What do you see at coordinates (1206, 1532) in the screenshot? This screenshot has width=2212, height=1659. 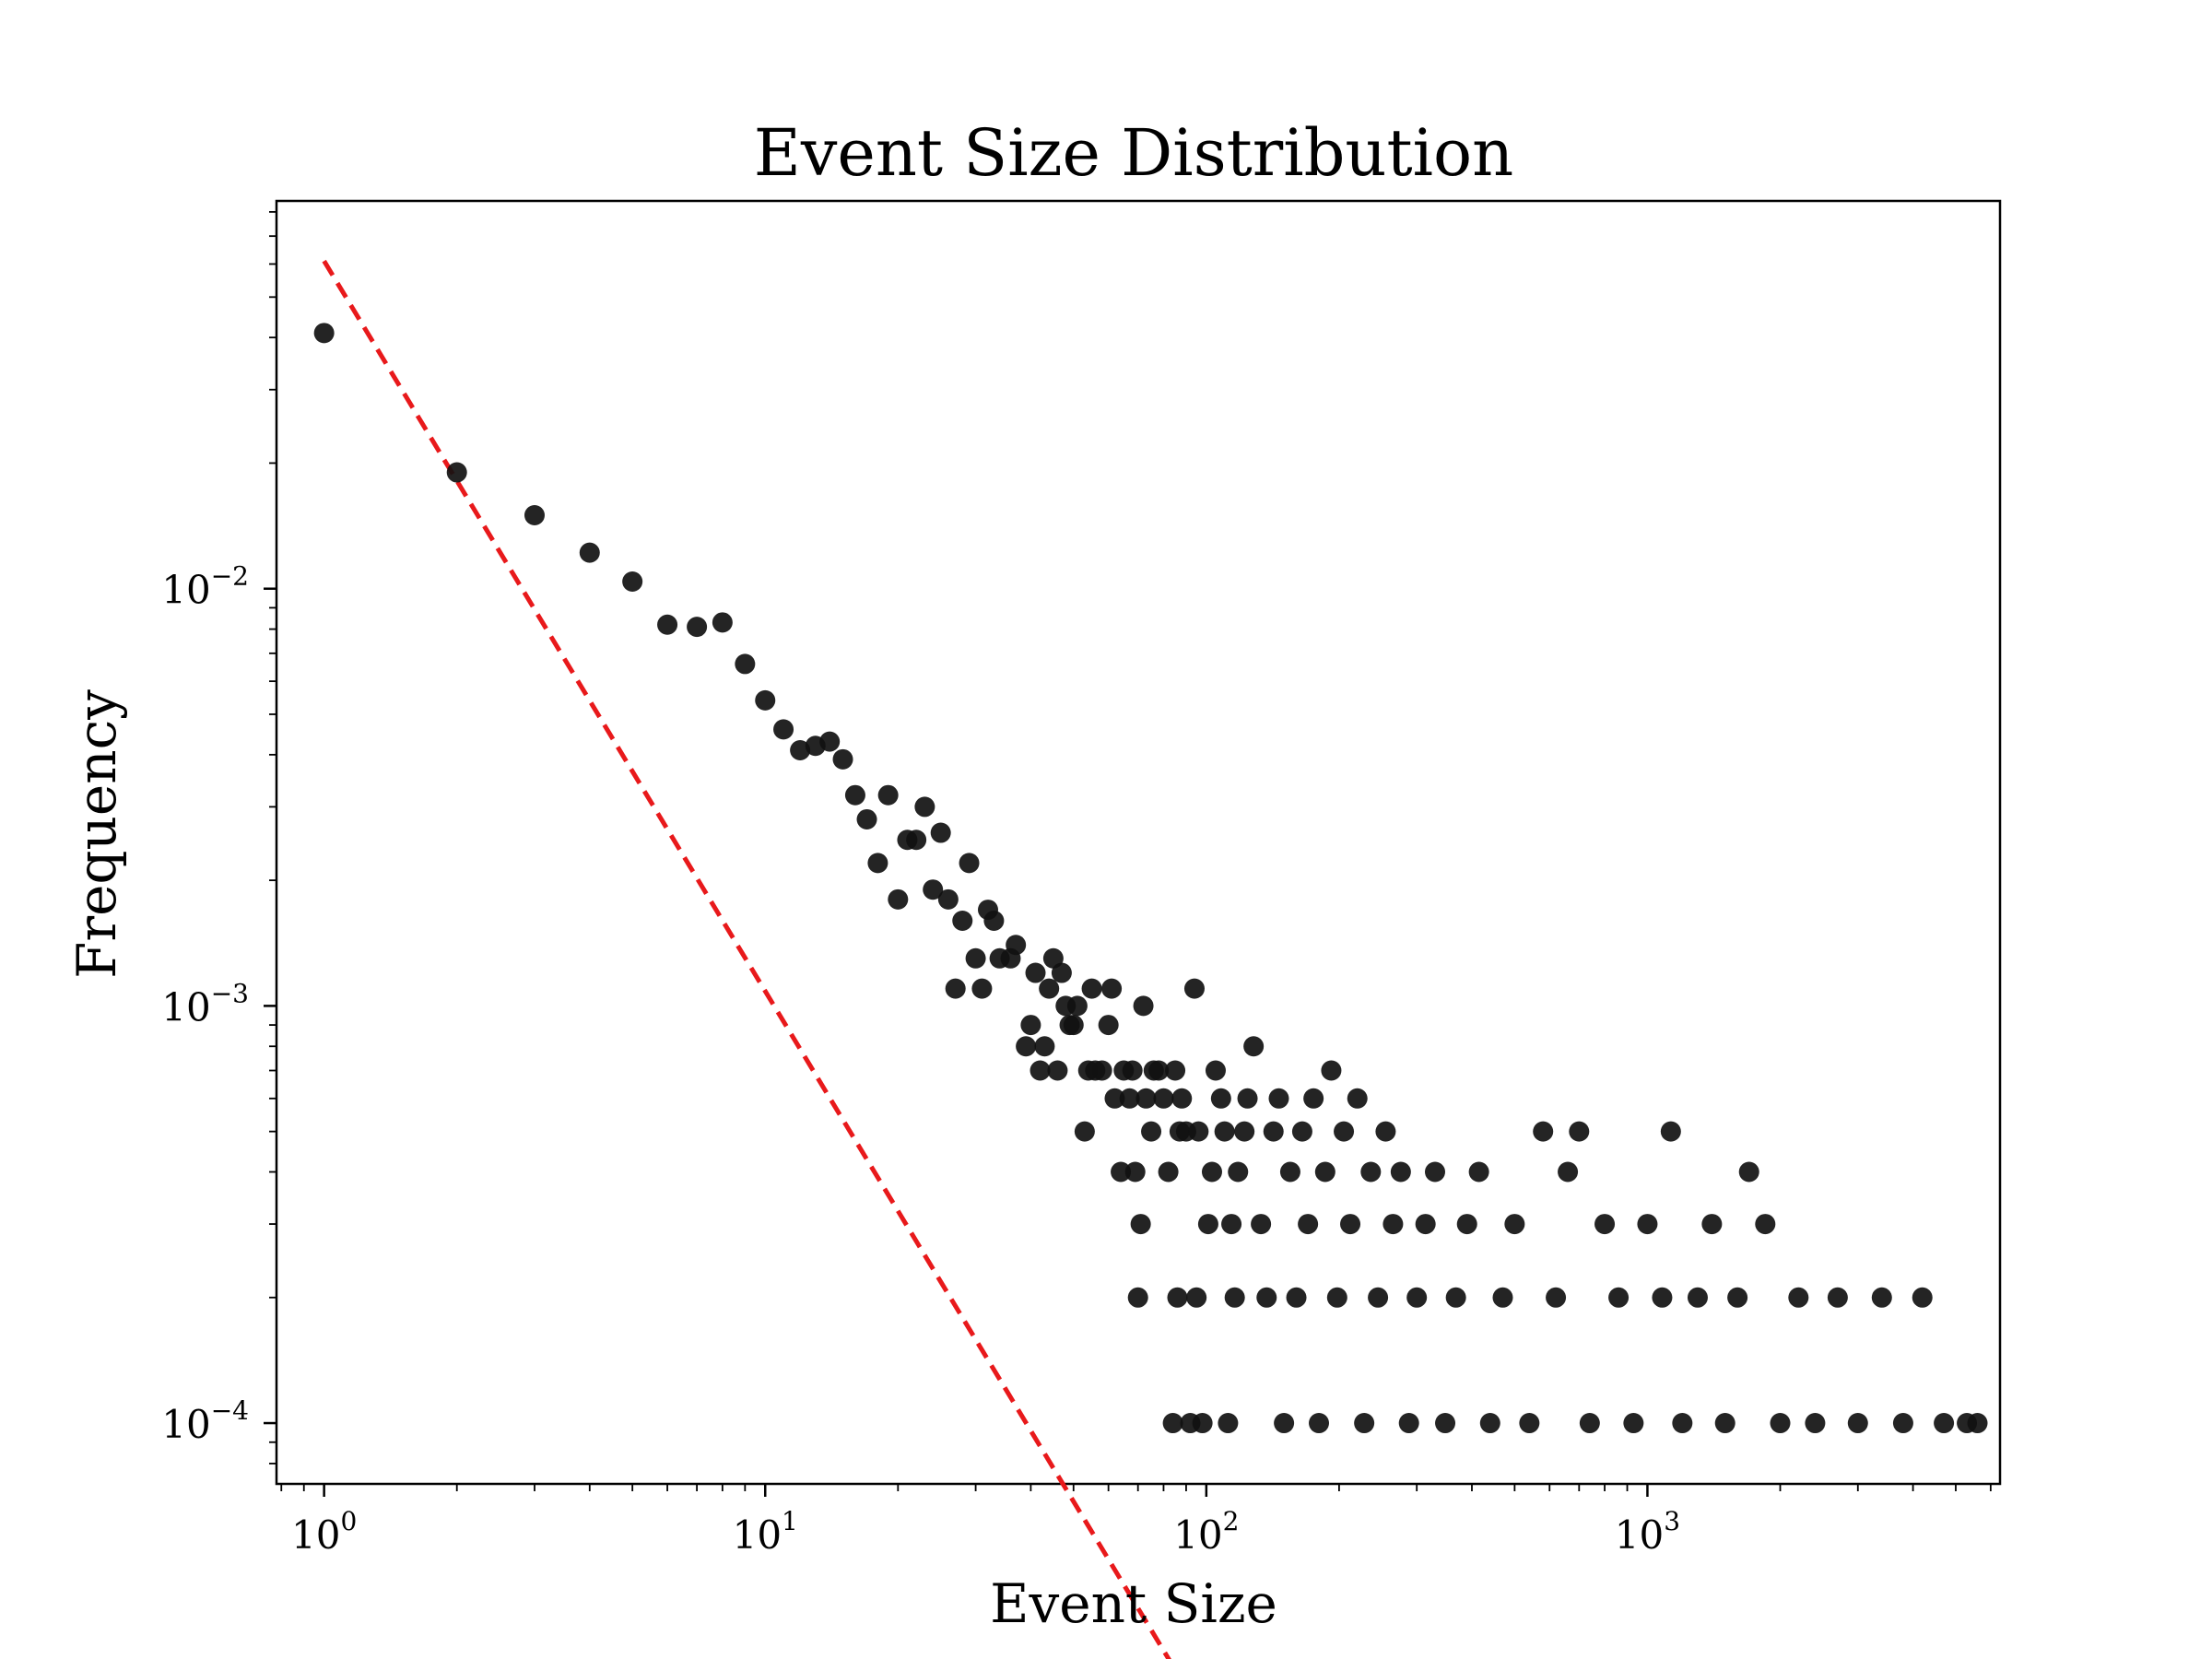 I see `x-tick-label: 10²` at bounding box center [1206, 1532].